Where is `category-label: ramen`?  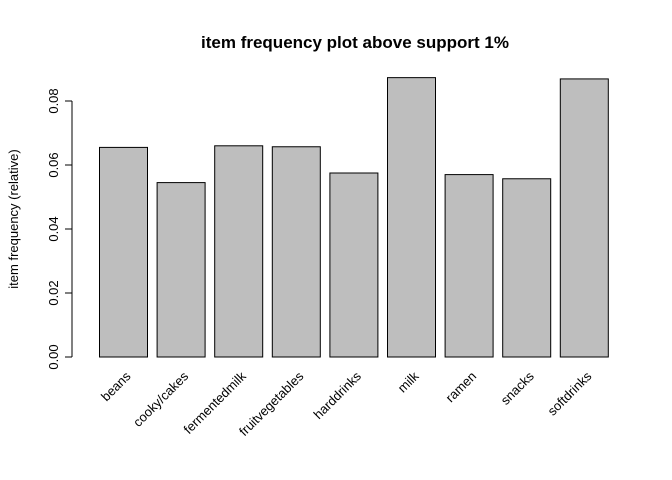 category-label: ramen is located at coordinates (461, 387).